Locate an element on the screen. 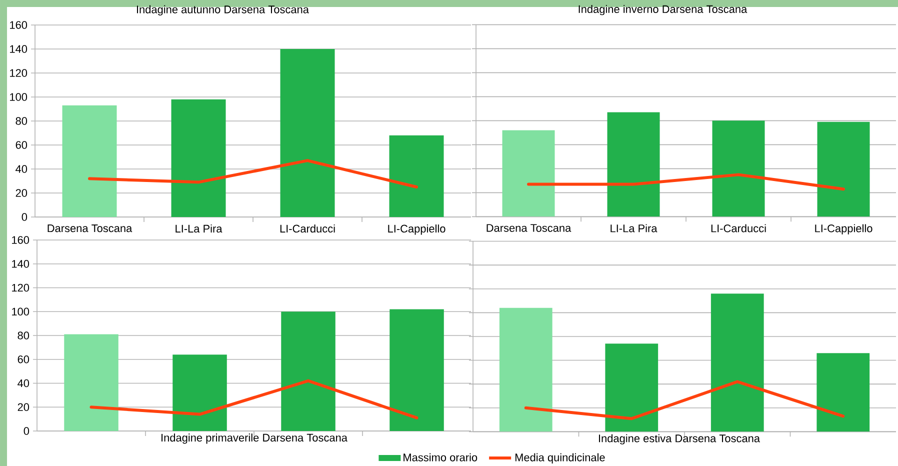  legend-label: Media quindicinale is located at coordinates (560, 458).